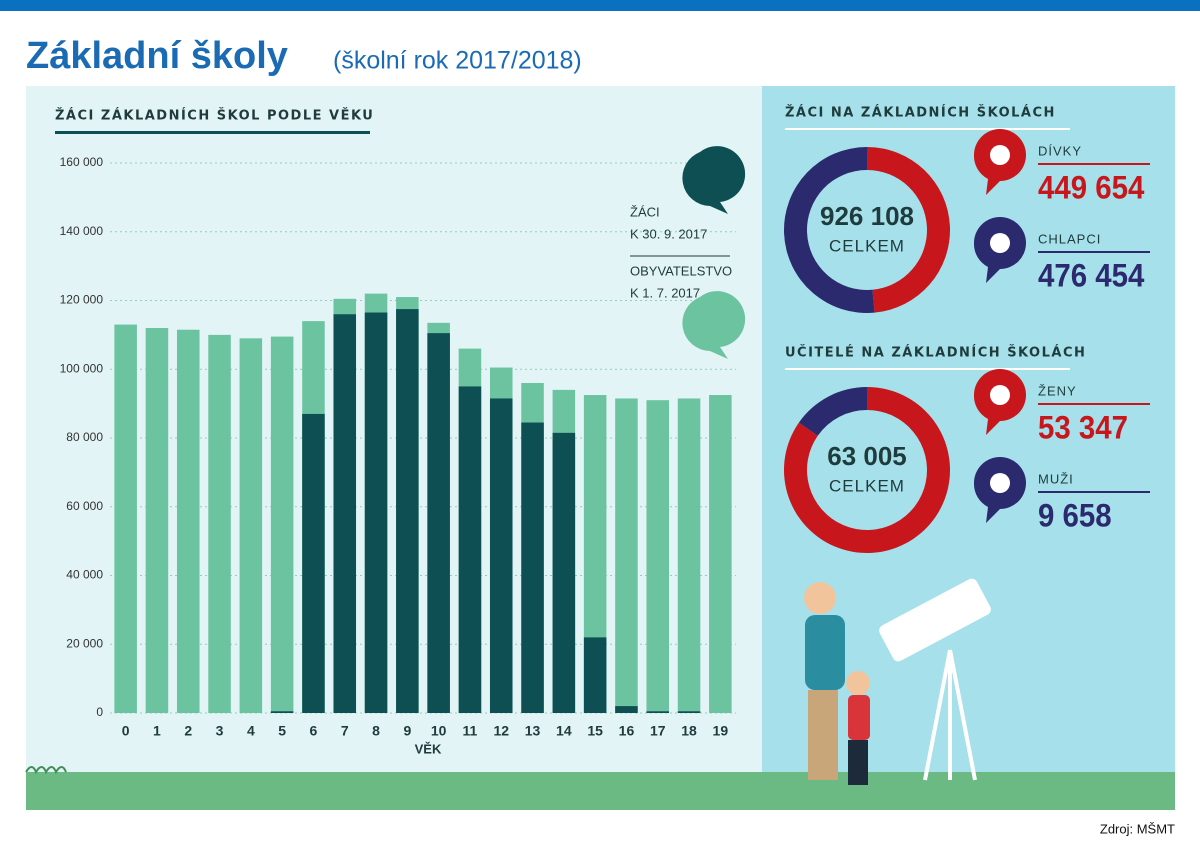  What do you see at coordinates (82, 368) in the screenshot?
I see `y-tick-label: 100 000` at bounding box center [82, 368].